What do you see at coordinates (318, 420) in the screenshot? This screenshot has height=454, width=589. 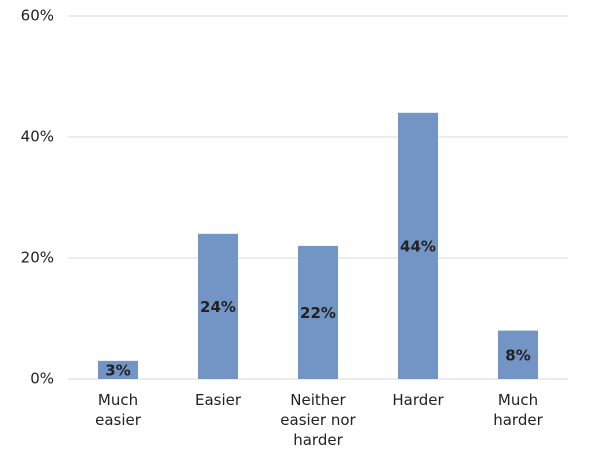 I see `x-tick-label: Neither easier nor harder` at bounding box center [318, 420].